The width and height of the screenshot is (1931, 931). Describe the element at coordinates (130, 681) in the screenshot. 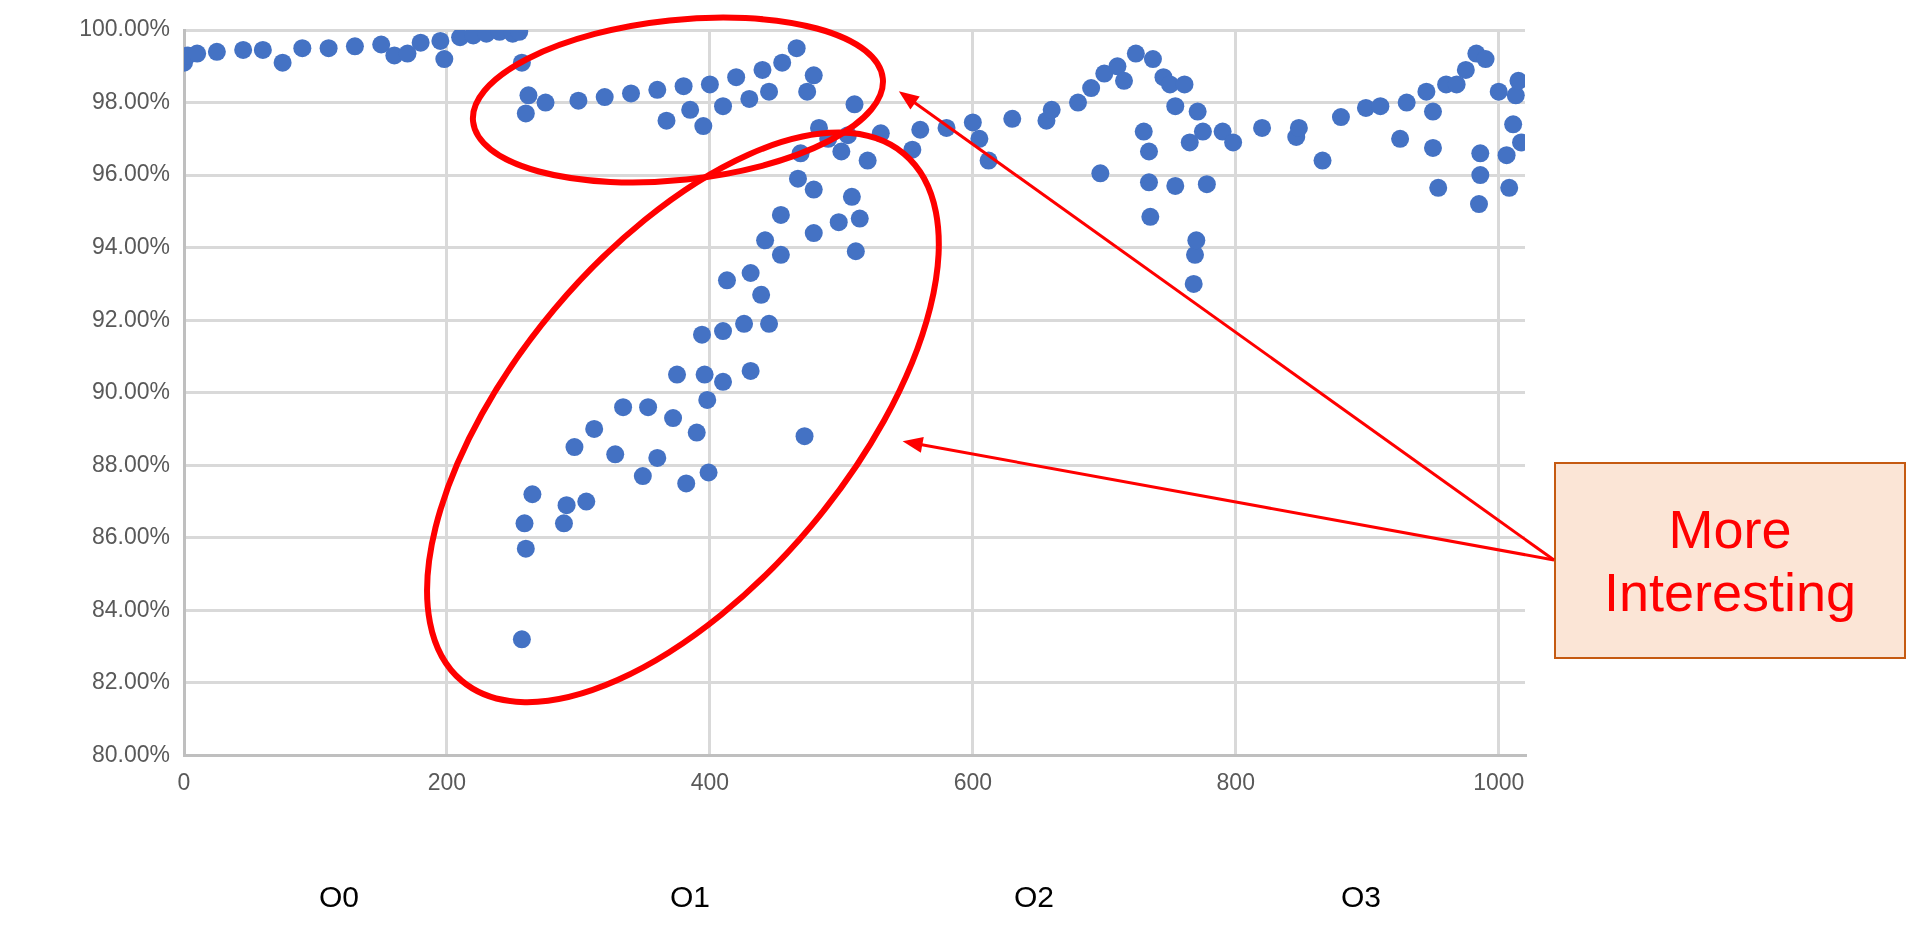

I see `y-tick-label: 82.00%` at that location.